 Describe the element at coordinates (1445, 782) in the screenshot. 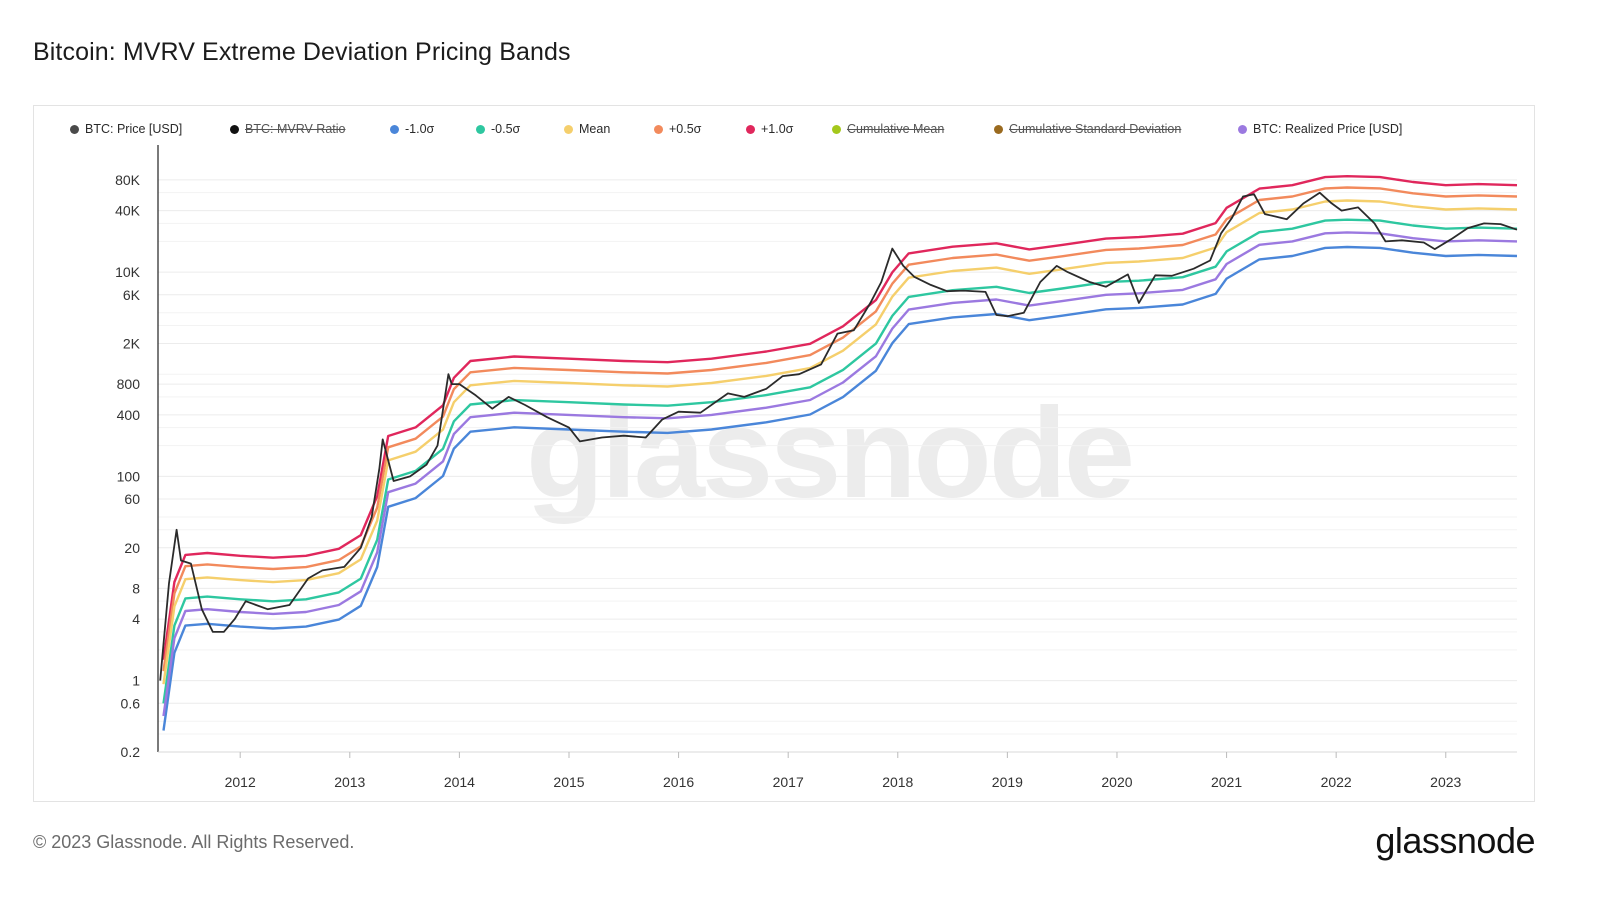

I see `x-tick-label: 2023` at that location.